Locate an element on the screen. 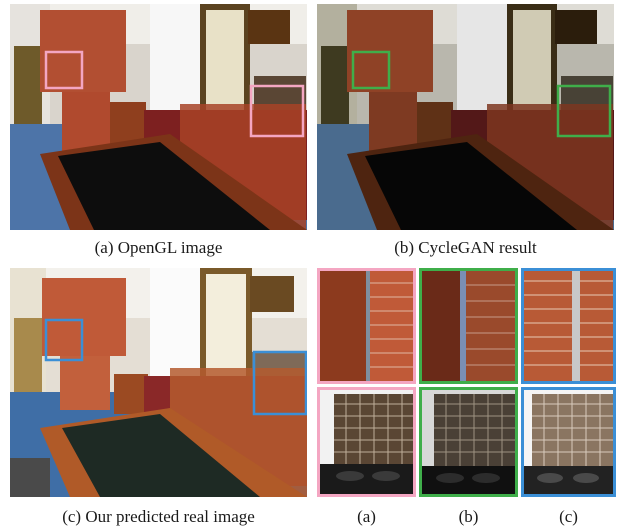  crop-a-brick is located at coordinates (366, 326).